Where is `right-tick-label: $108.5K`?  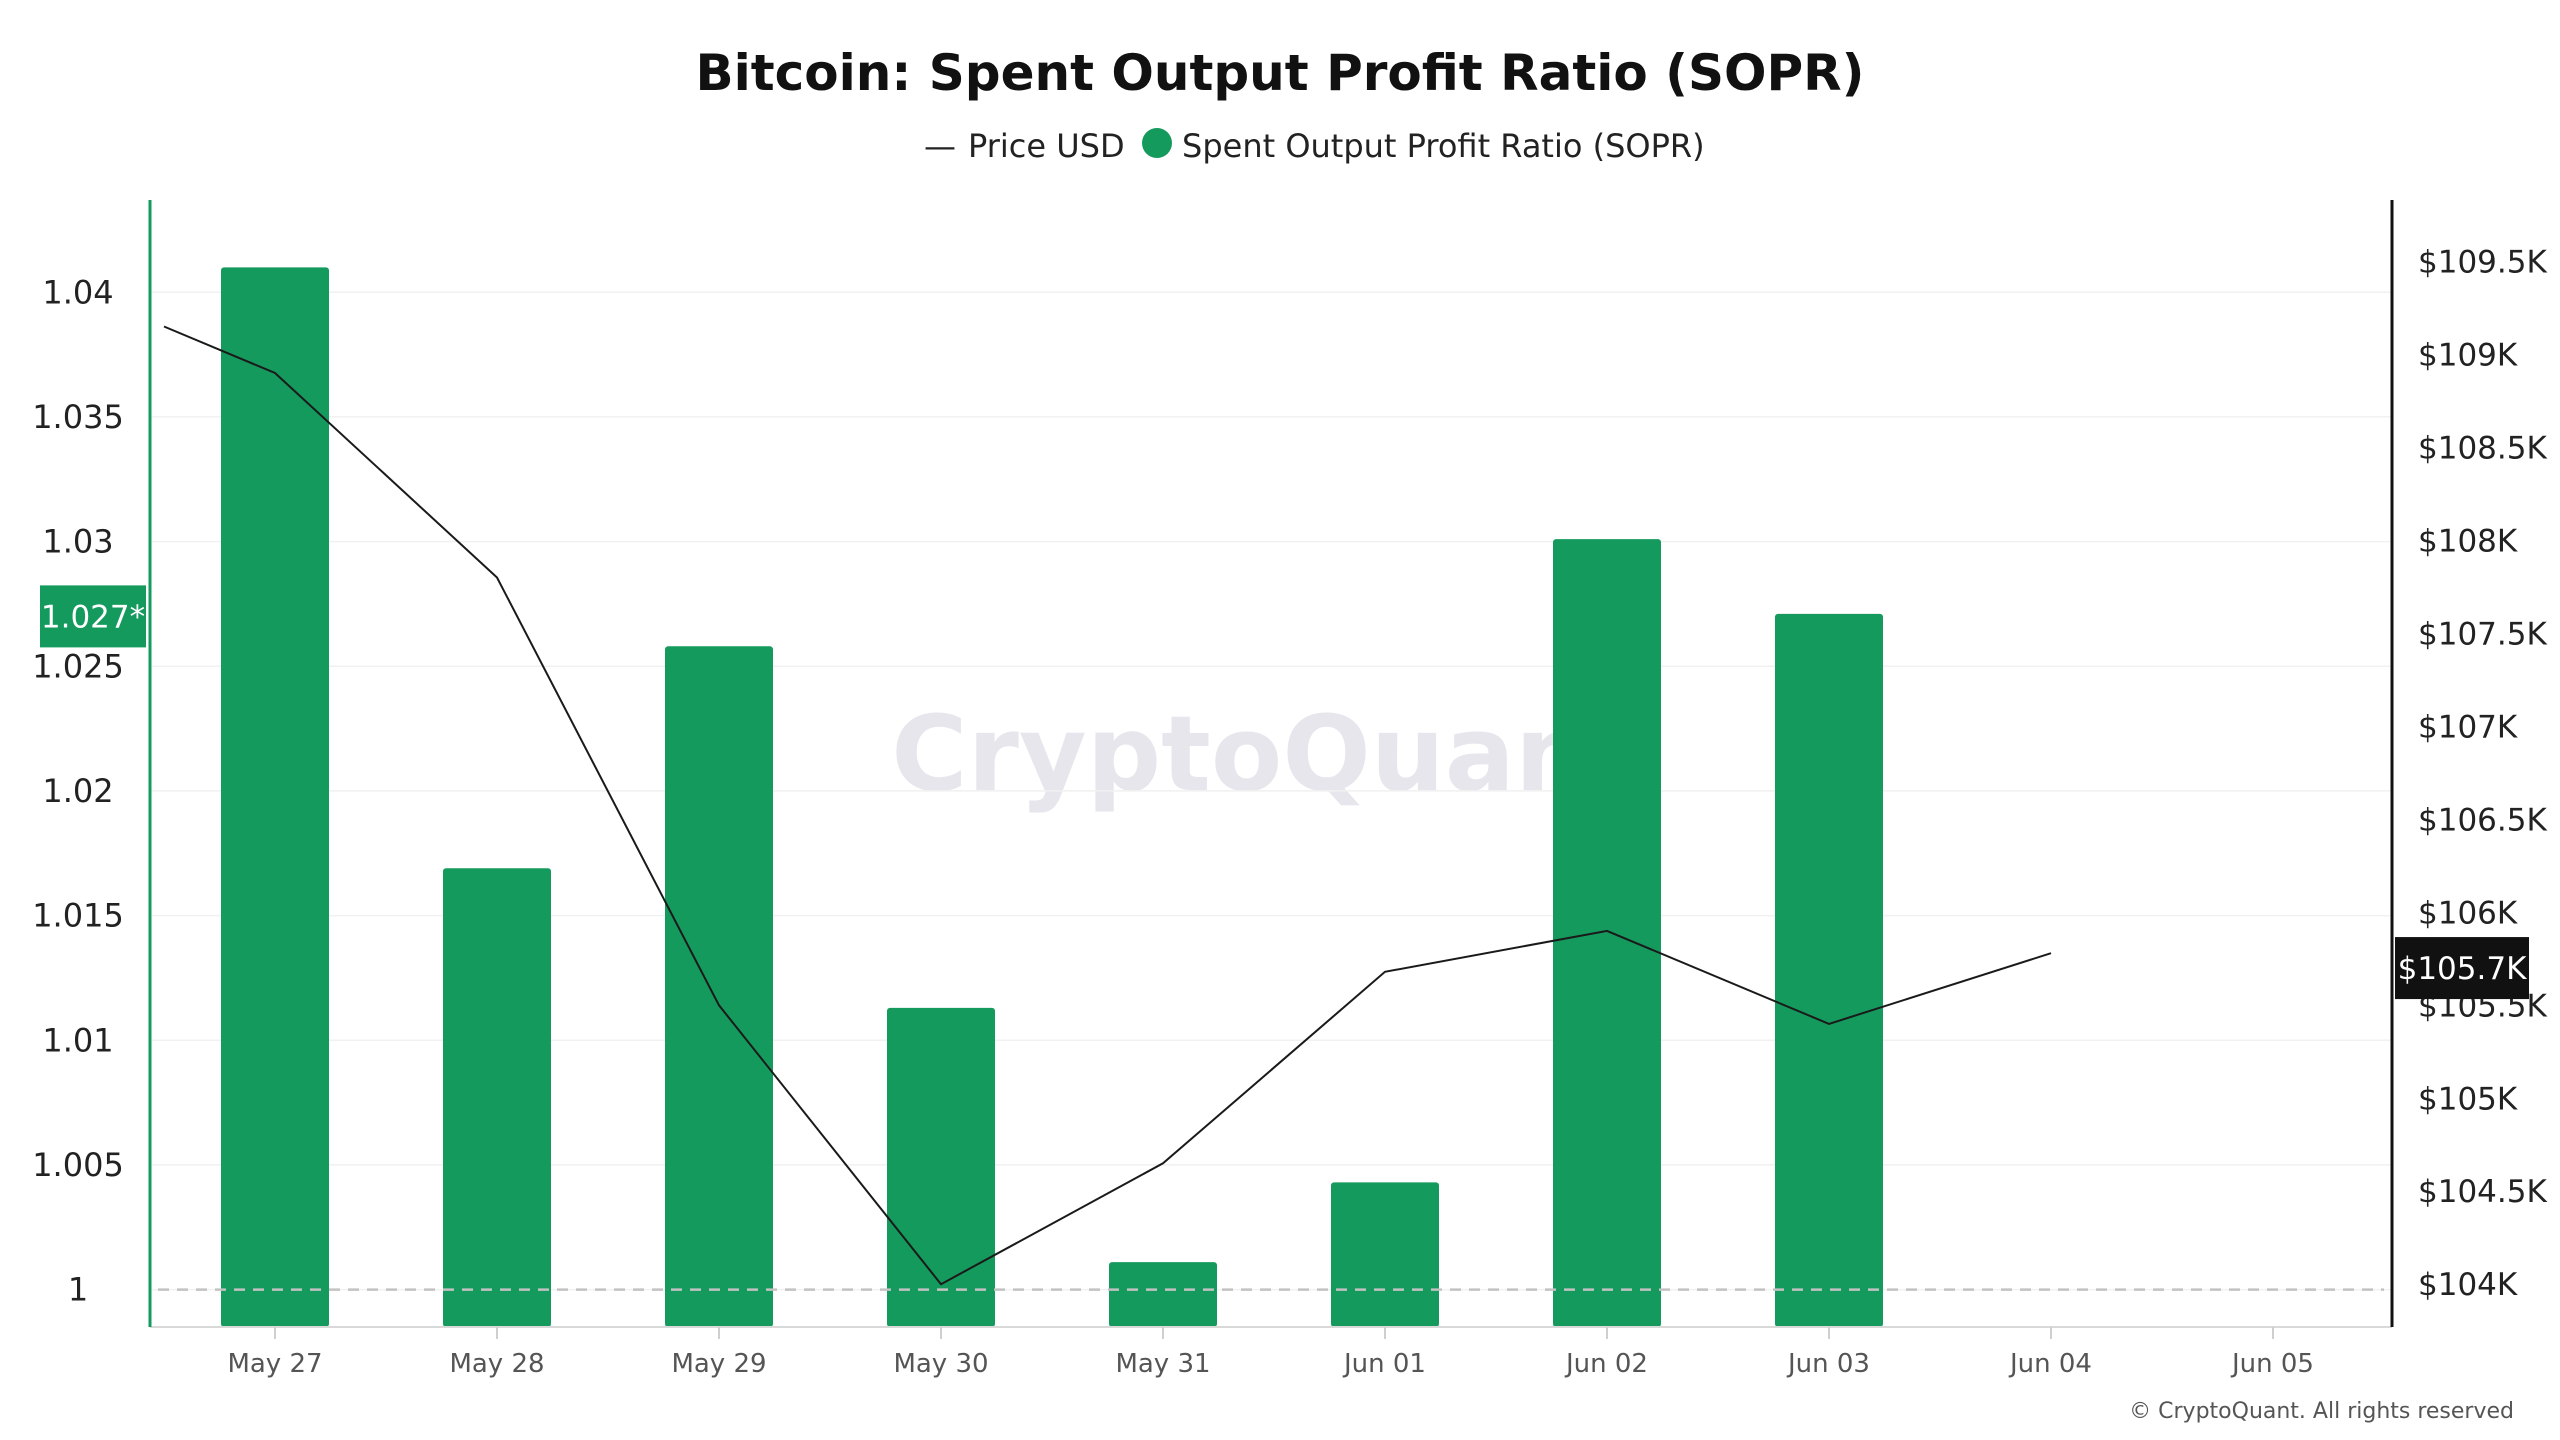 right-tick-label: $108.5K is located at coordinates (2482, 448).